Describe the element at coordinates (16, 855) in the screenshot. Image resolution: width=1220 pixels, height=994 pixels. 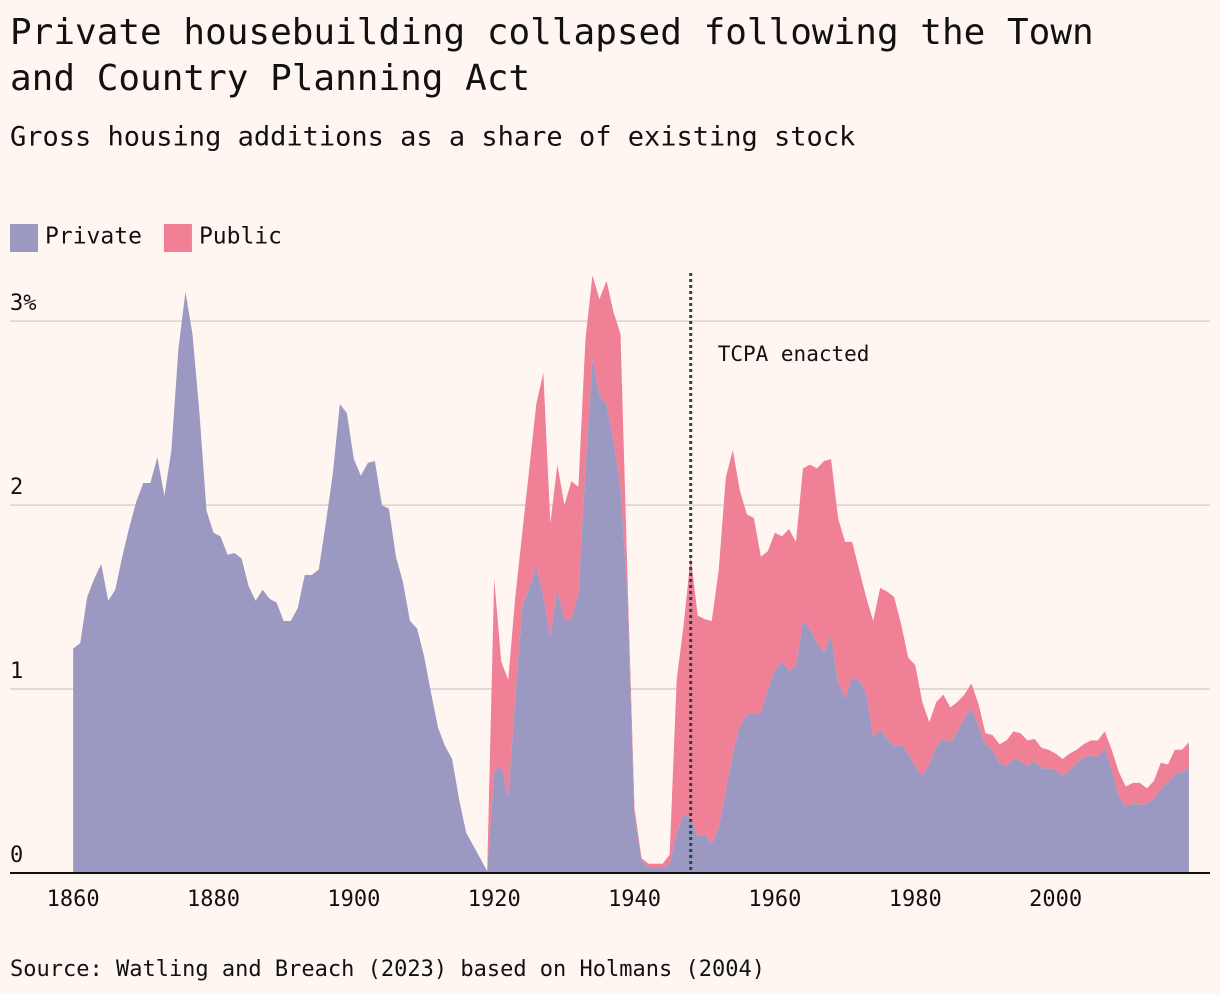
I see `y-tick-label: 0` at that location.